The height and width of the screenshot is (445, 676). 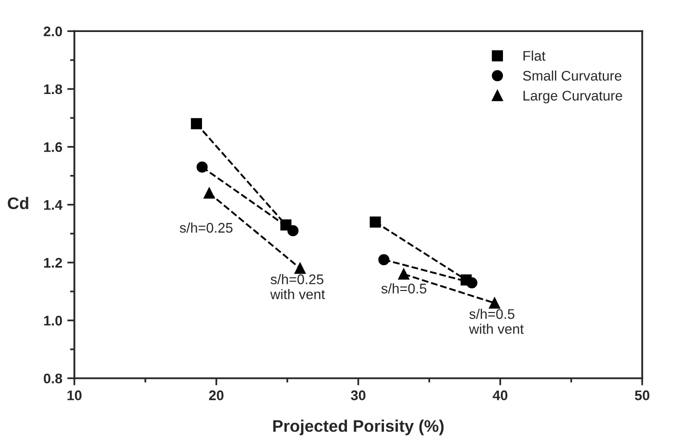 What do you see at coordinates (53, 263) in the screenshot?
I see `y-tick-label: 1.2` at bounding box center [53, 263].